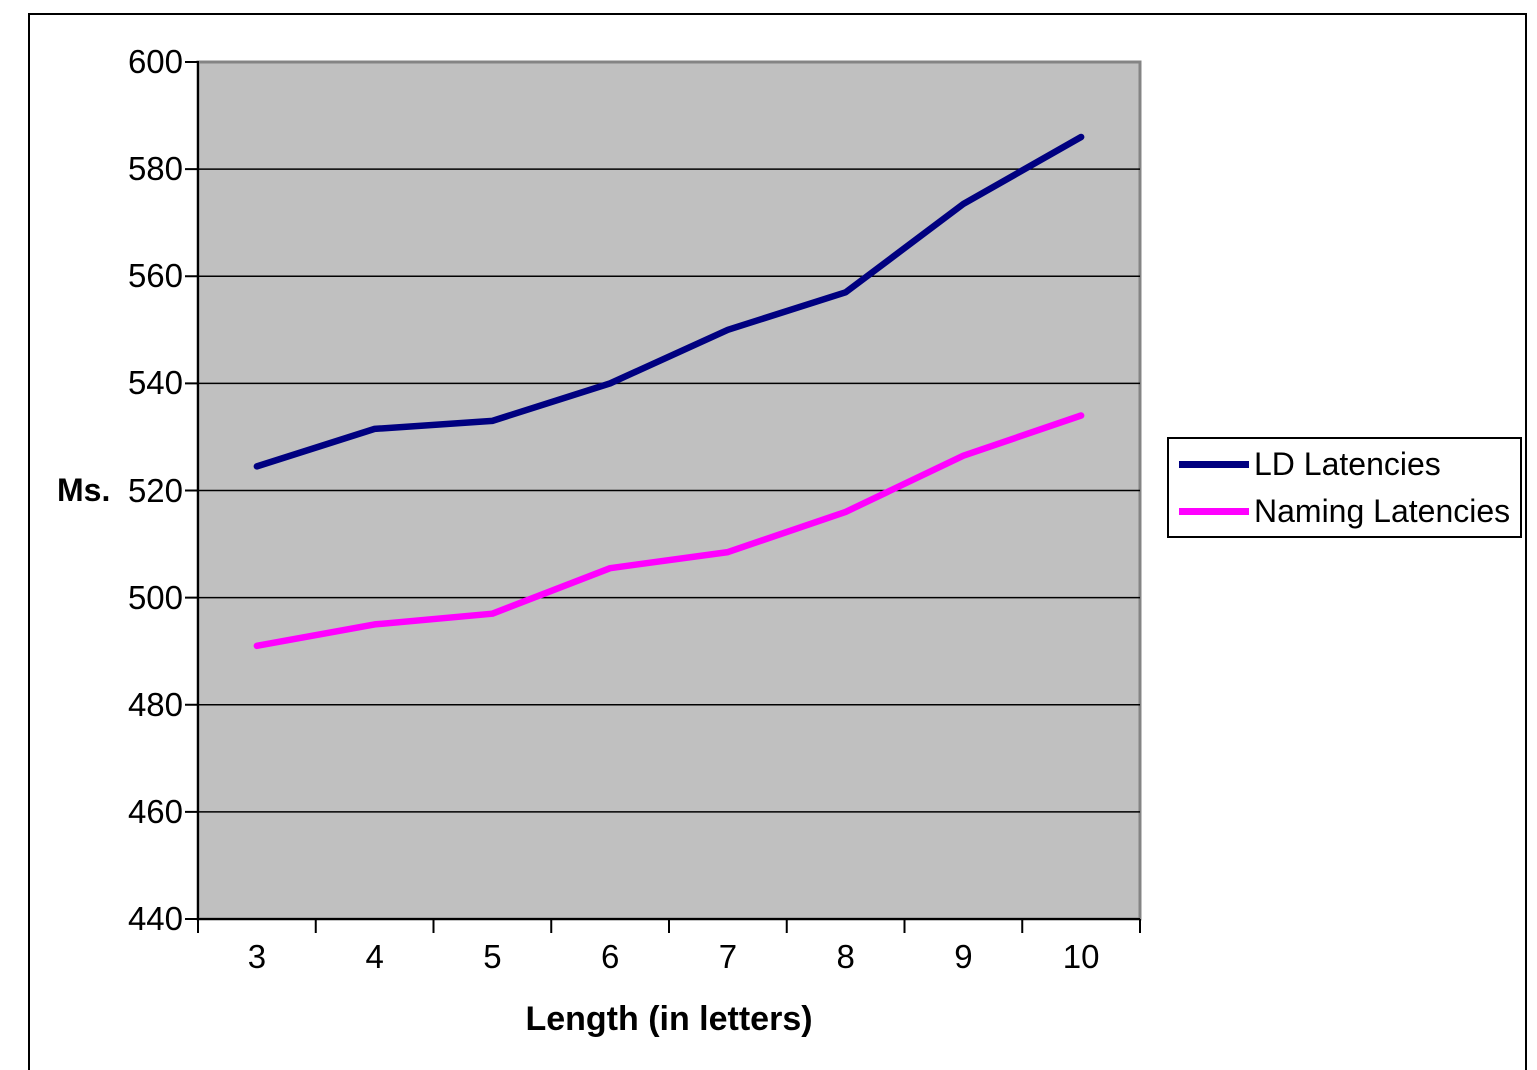  I want to click on legend-item-ld-latencies: LD Latencies, so click(1344, 464).